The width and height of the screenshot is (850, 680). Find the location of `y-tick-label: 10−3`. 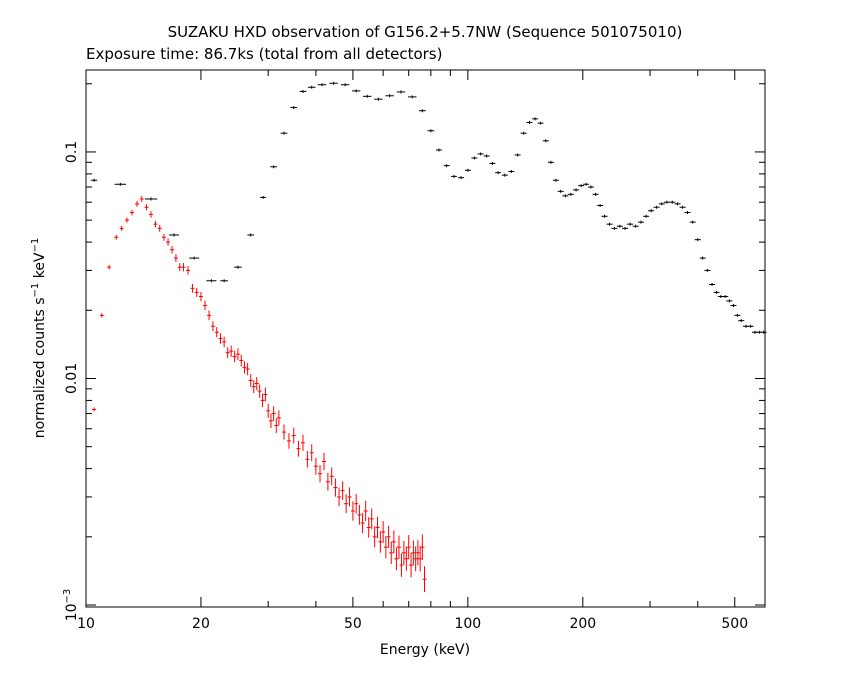

y-tick-label: 10−3 is located at coordinates (71, 605).